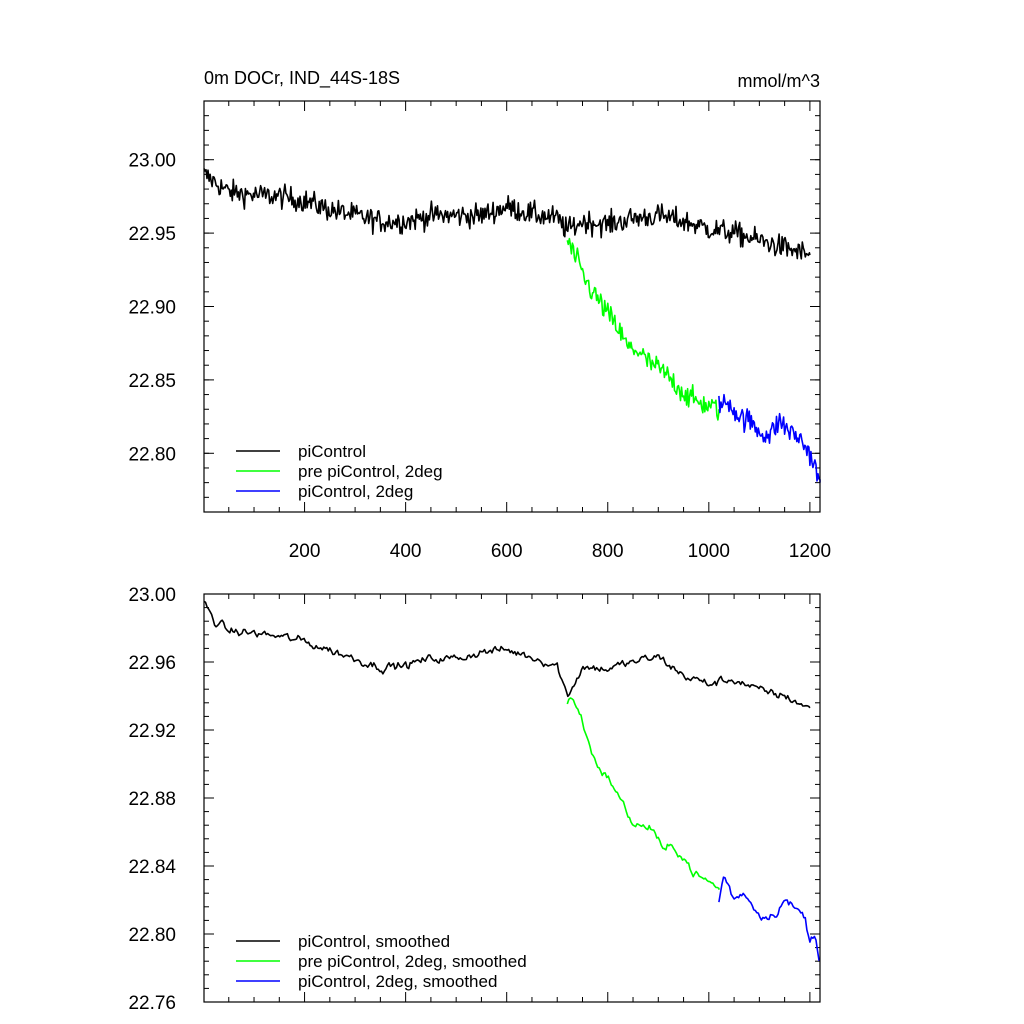 The image size is (1024, 1024). I want to click on legend-entry: pre piControl, 2deg, smoothed, so click(381, 961).